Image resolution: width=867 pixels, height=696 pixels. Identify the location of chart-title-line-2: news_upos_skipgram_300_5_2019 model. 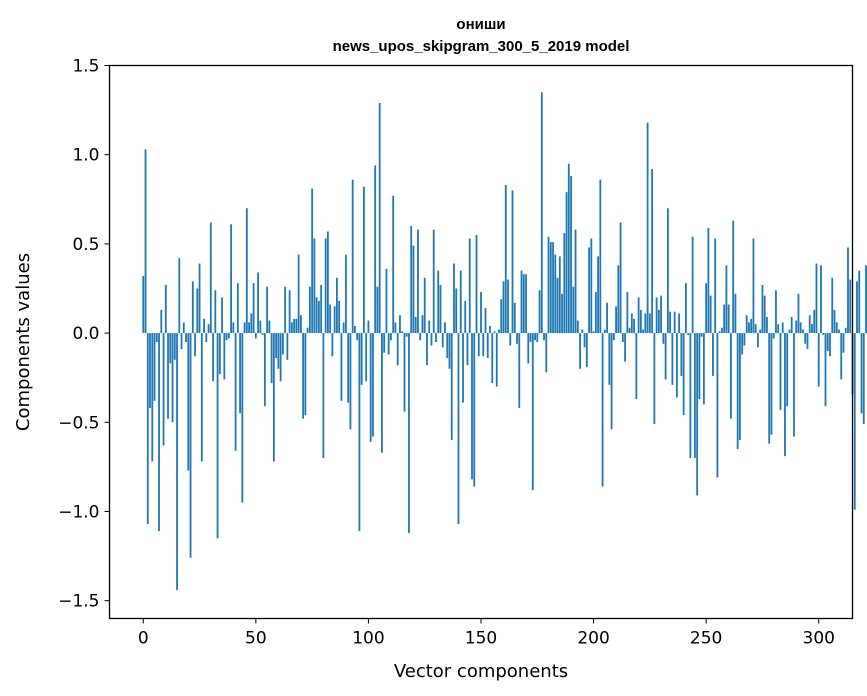
(481, 46).